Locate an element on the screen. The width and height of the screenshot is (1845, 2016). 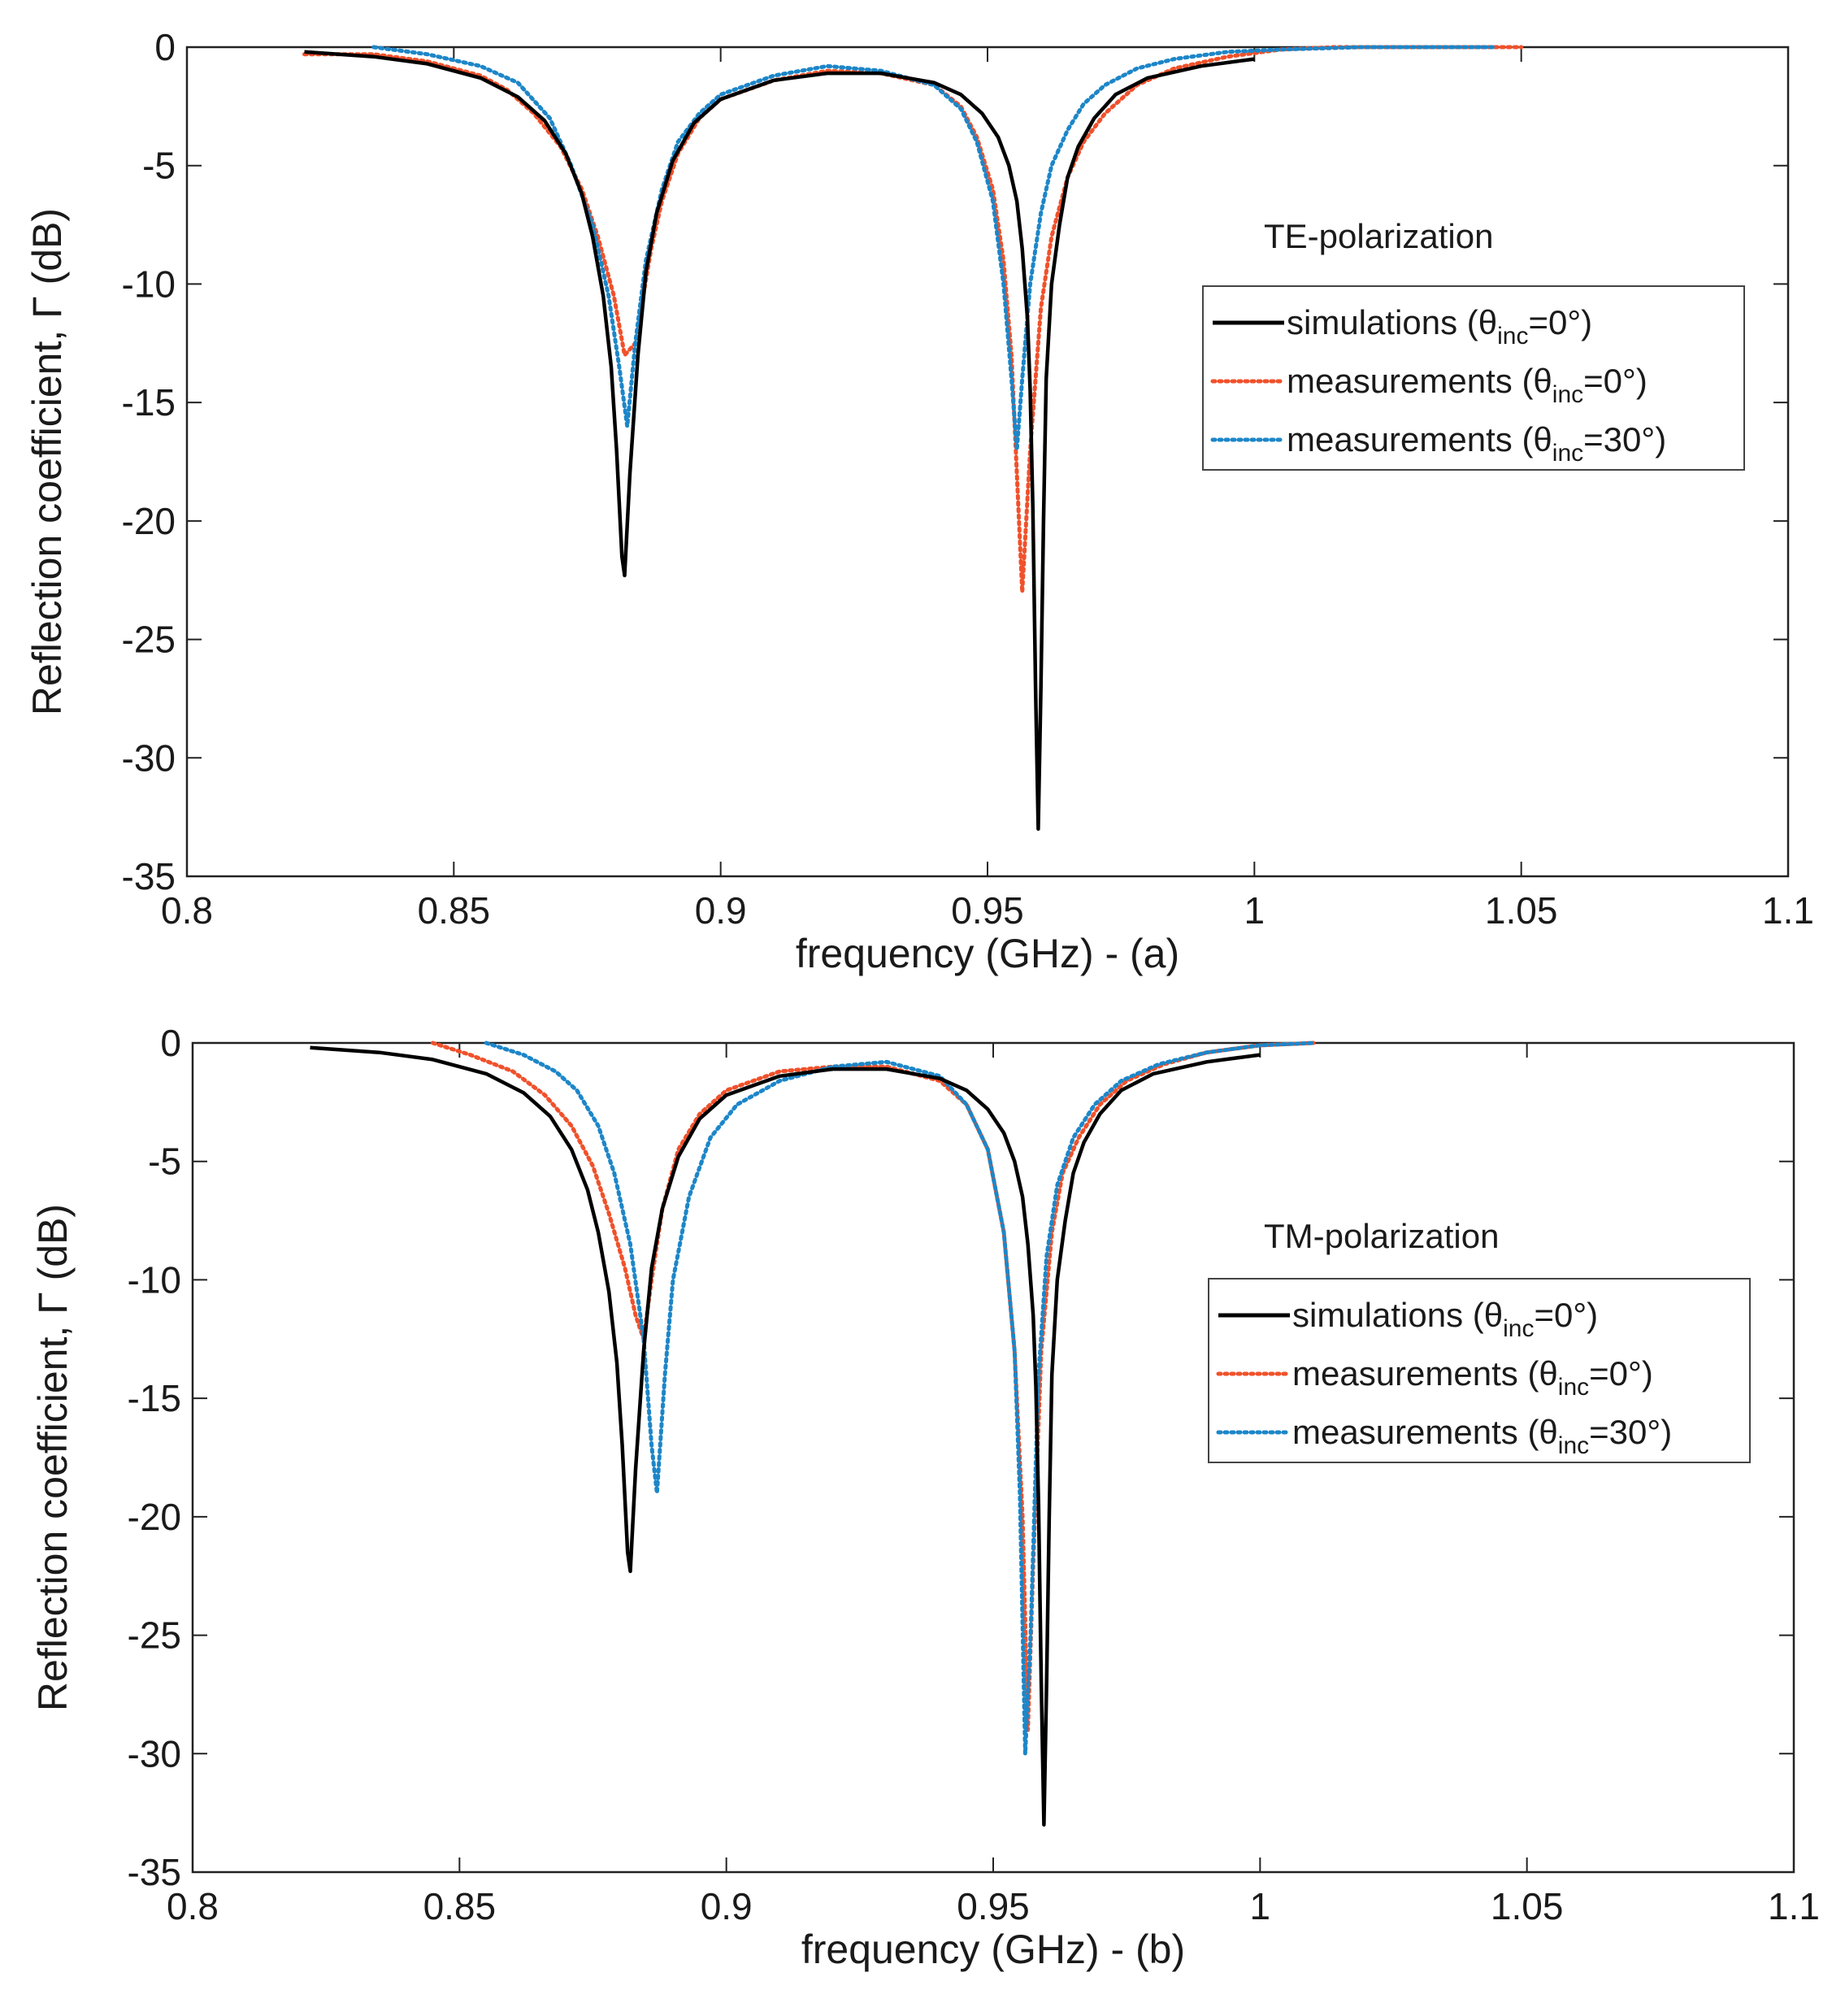
polarization-annotation: TM-polarization is located at coordinates (1381, 1236).